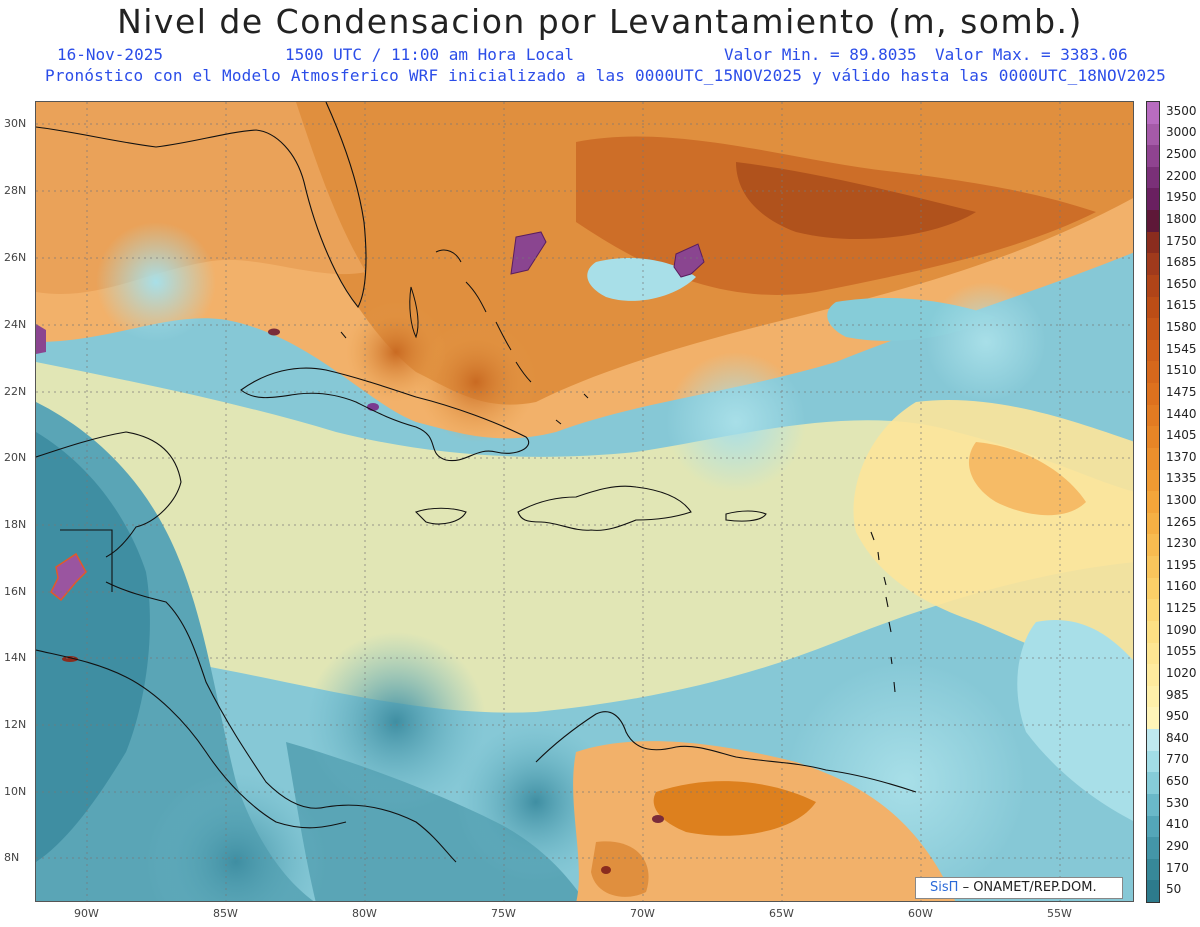 This screenshot has width=1200, height=927. What do you see at coordinates (920, 913) in the screenshot?
I see `lon-label: 60W` at bounding box center [920, 913].